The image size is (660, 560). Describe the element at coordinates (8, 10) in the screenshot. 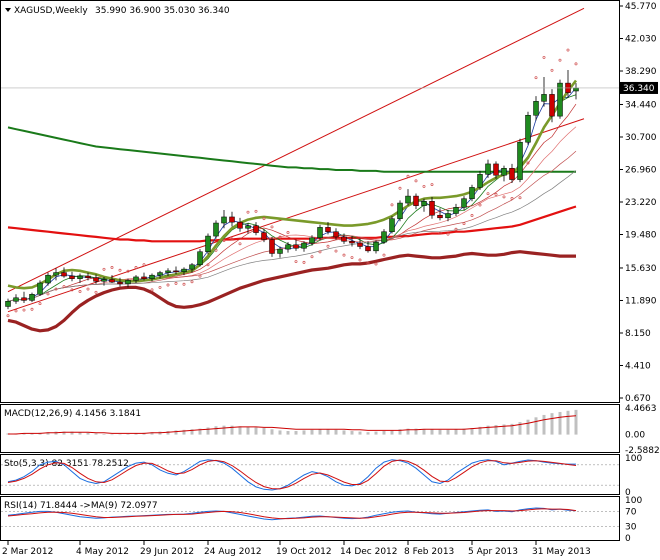

I see `collapse-triangle-icon` at that location.